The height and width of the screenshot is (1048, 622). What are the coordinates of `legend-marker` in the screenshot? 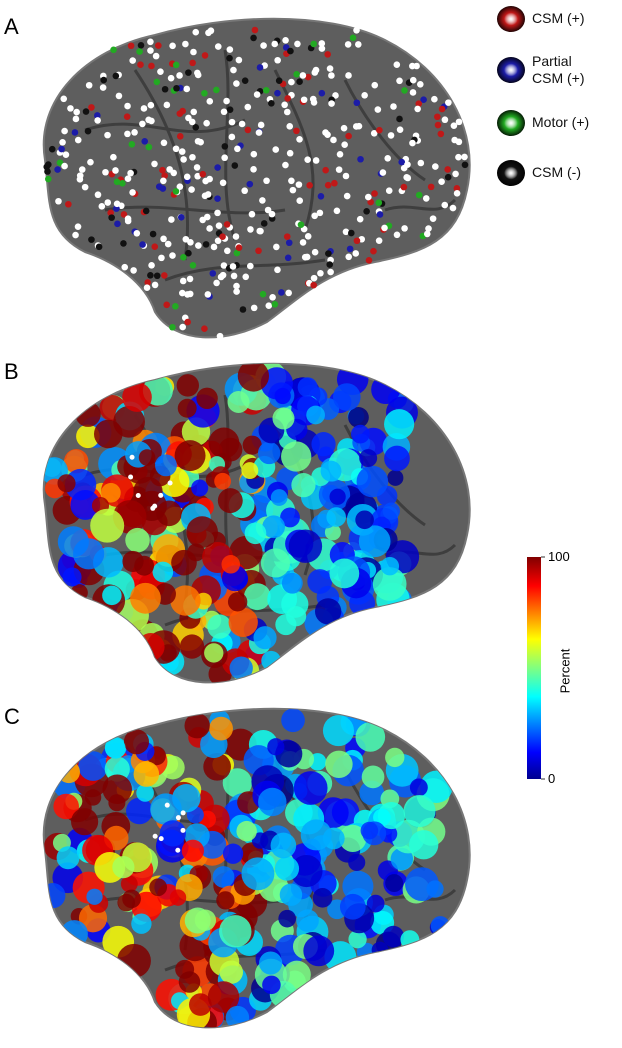 It's located at (511, 19).